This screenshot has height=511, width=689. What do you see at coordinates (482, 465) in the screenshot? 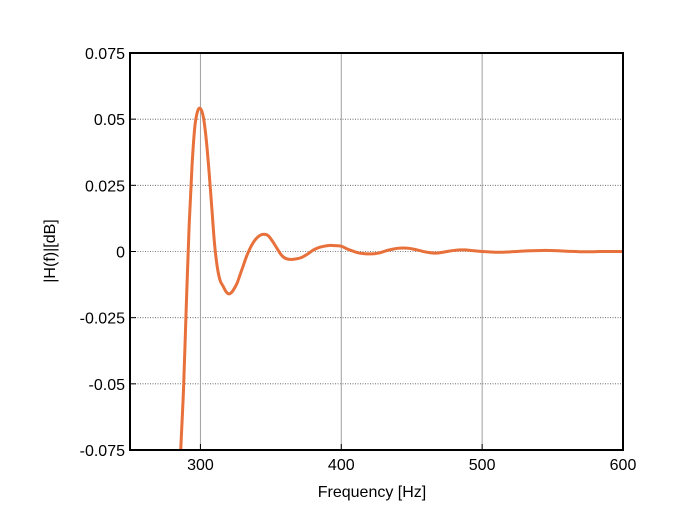
I see `x-tick-label: 500` at bounding box center [482, 465].